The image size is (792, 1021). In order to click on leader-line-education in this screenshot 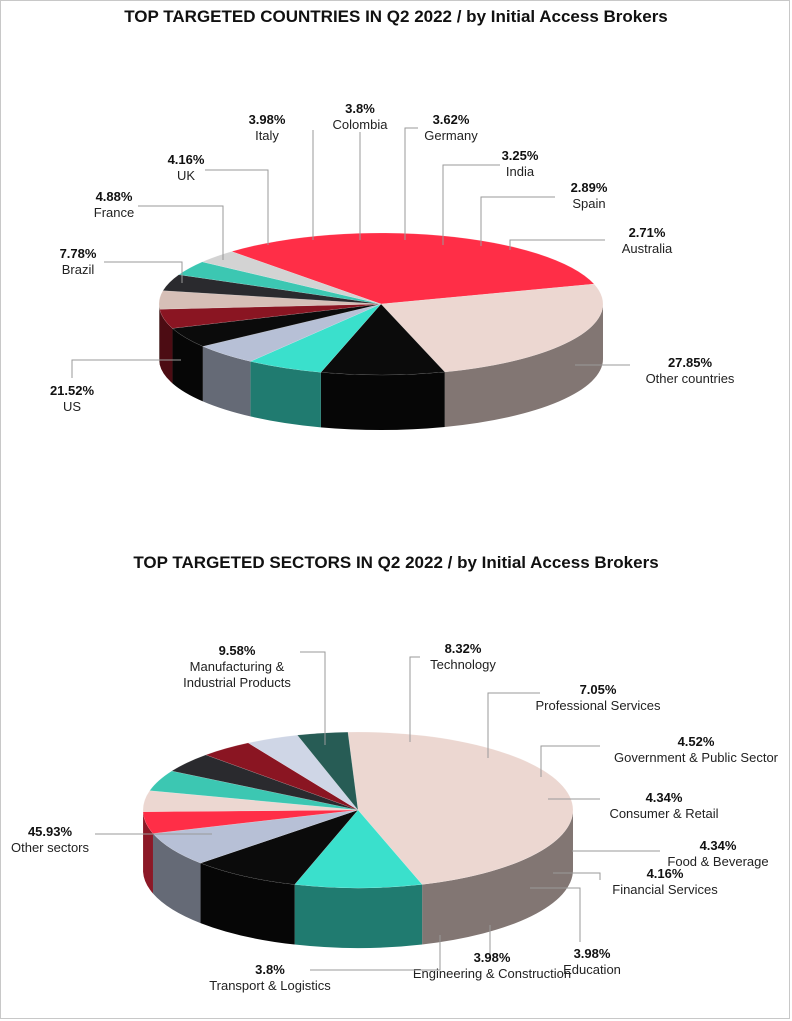, I will do `click(555, 914)`.